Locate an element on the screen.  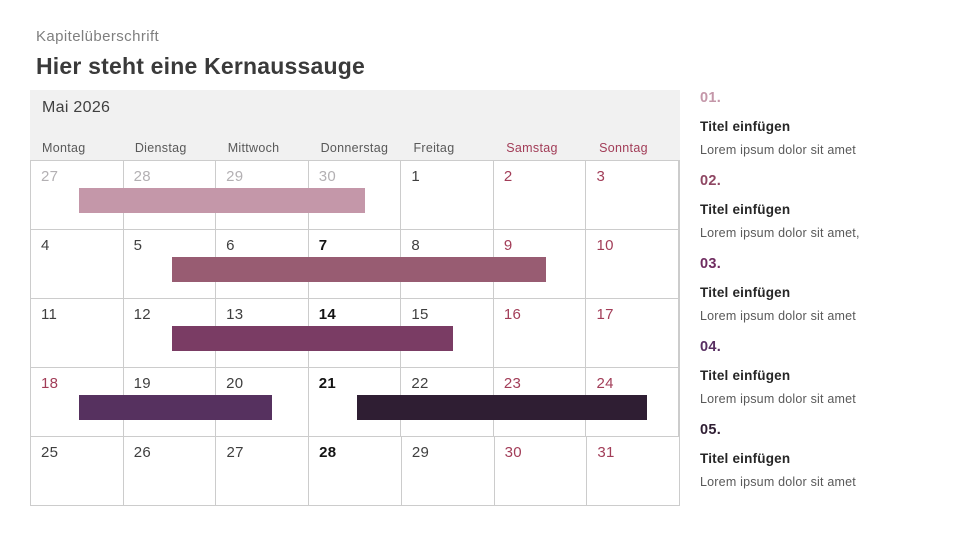
calendar-day-cell: 4 is located at coordinates (77, 264).